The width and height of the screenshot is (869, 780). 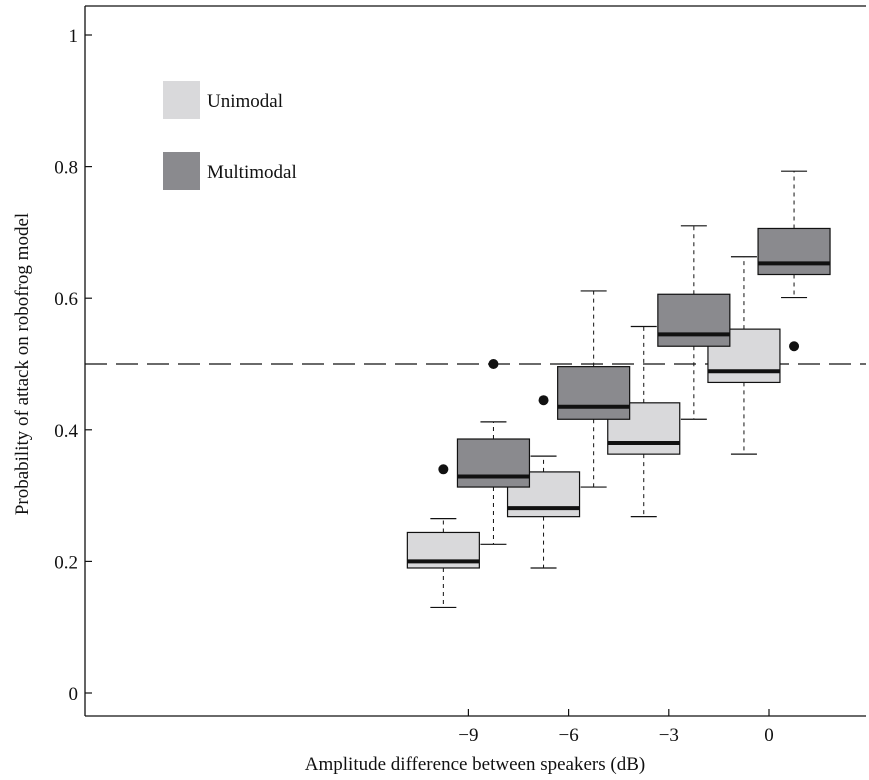 What do you see at coordinates (181, 100) in the screenshot?
I see `legend-swatch-unimodal` at bounding box center [181, 100].